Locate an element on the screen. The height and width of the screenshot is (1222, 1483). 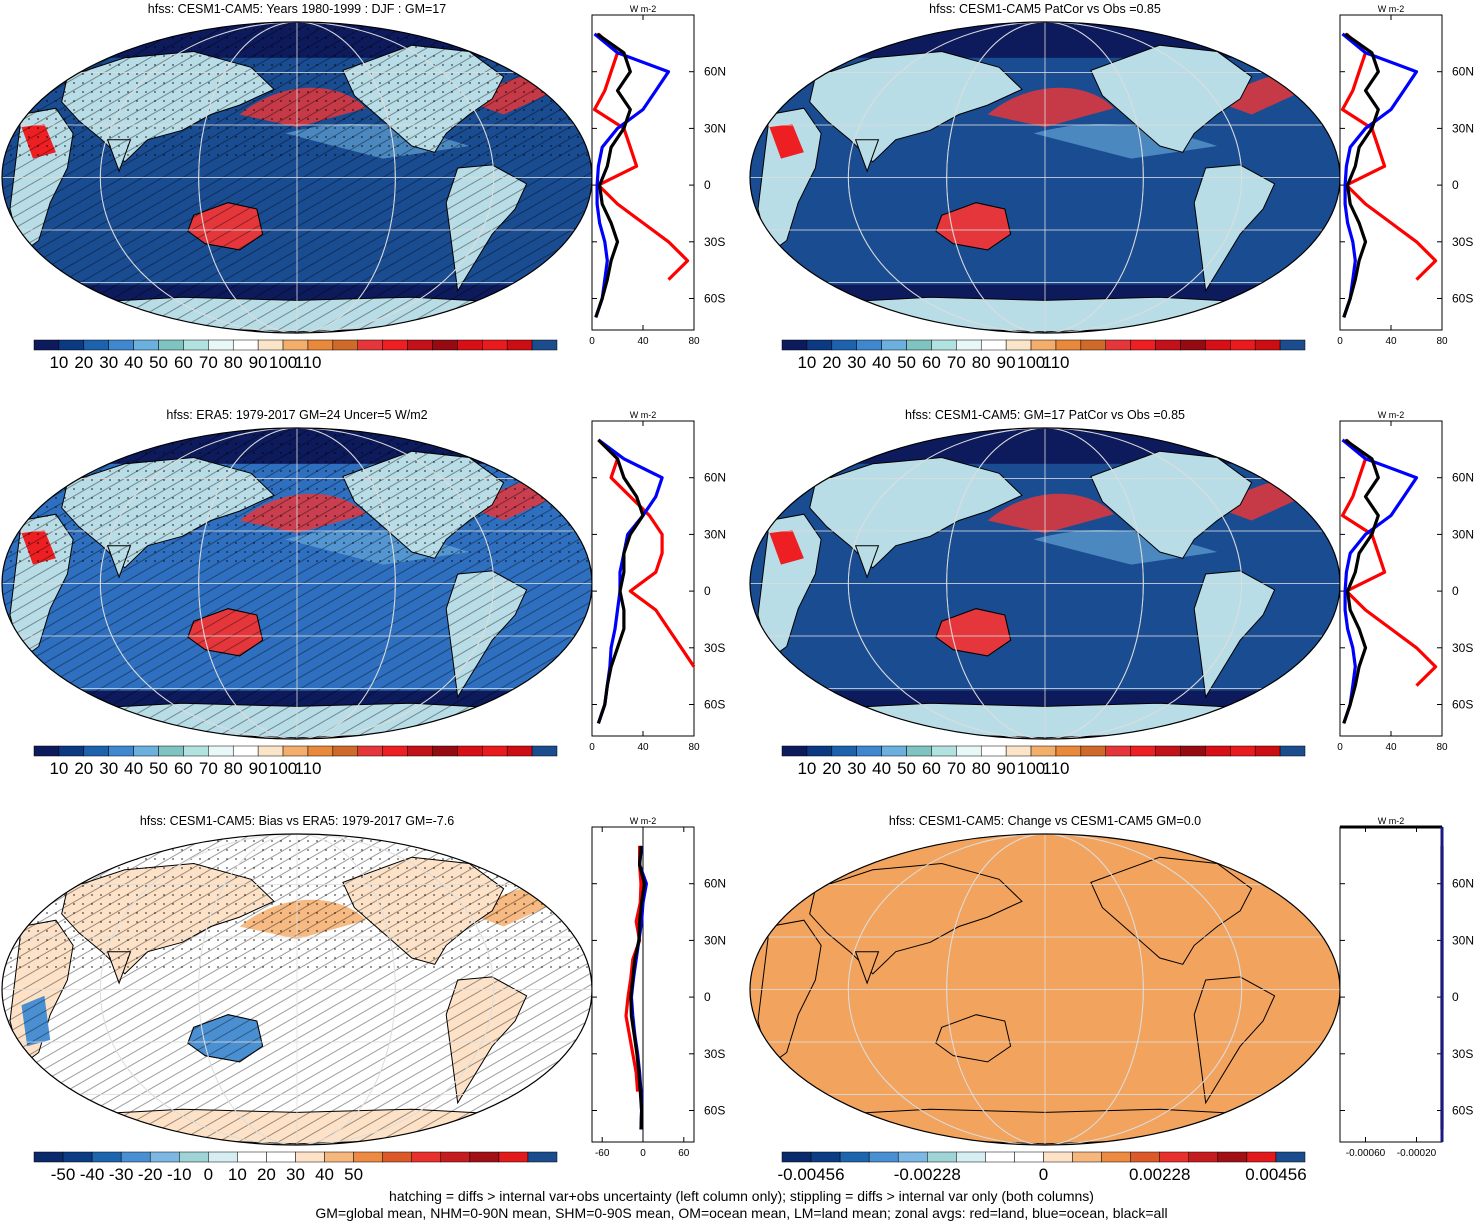
colorbar-tick-label: 0 is located at coordinates (208, 1174).